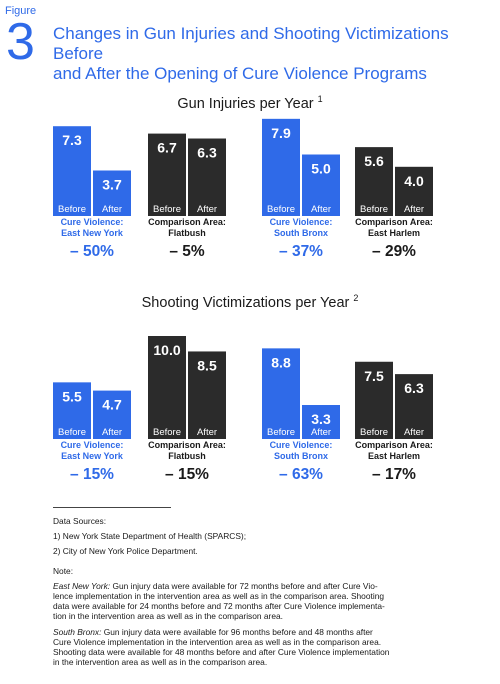 The width and height of the screenshot is (500, 684). What do you see at coordinates (72, 396) in the screenshot?
I see `bar-value-label: 5.5` at bounding box center [72, 396].